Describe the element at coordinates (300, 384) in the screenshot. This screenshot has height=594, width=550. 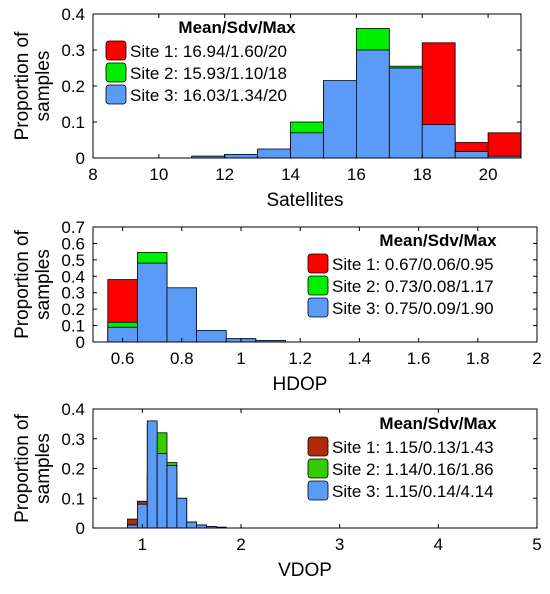
I see `x-axis-label: HDOP` at that location.